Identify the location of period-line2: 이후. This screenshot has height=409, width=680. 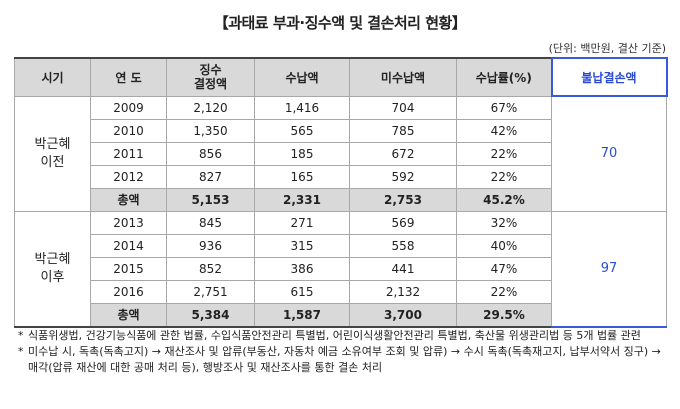
(52, 277).